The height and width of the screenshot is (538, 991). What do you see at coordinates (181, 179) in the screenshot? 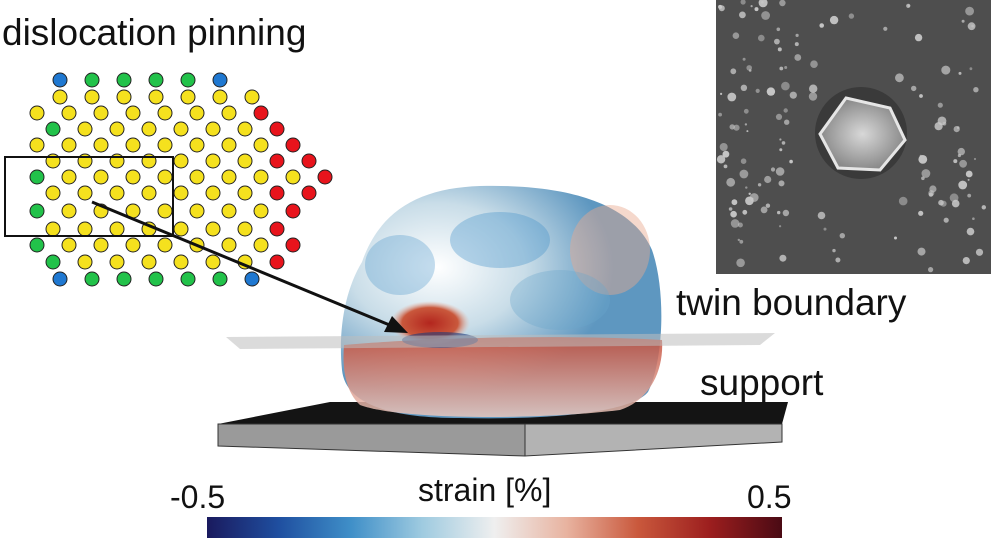
I see `atomic-lattice` at bounding box center [181, 179].